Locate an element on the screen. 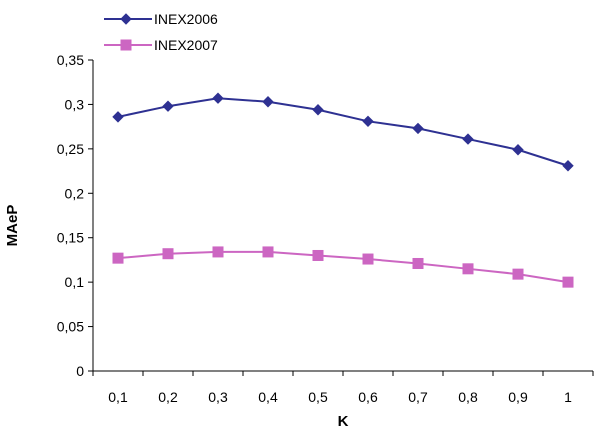 This screenshot has width=595, height=432. y-tick-label: 0,25 is located at coordinates (70, 149).